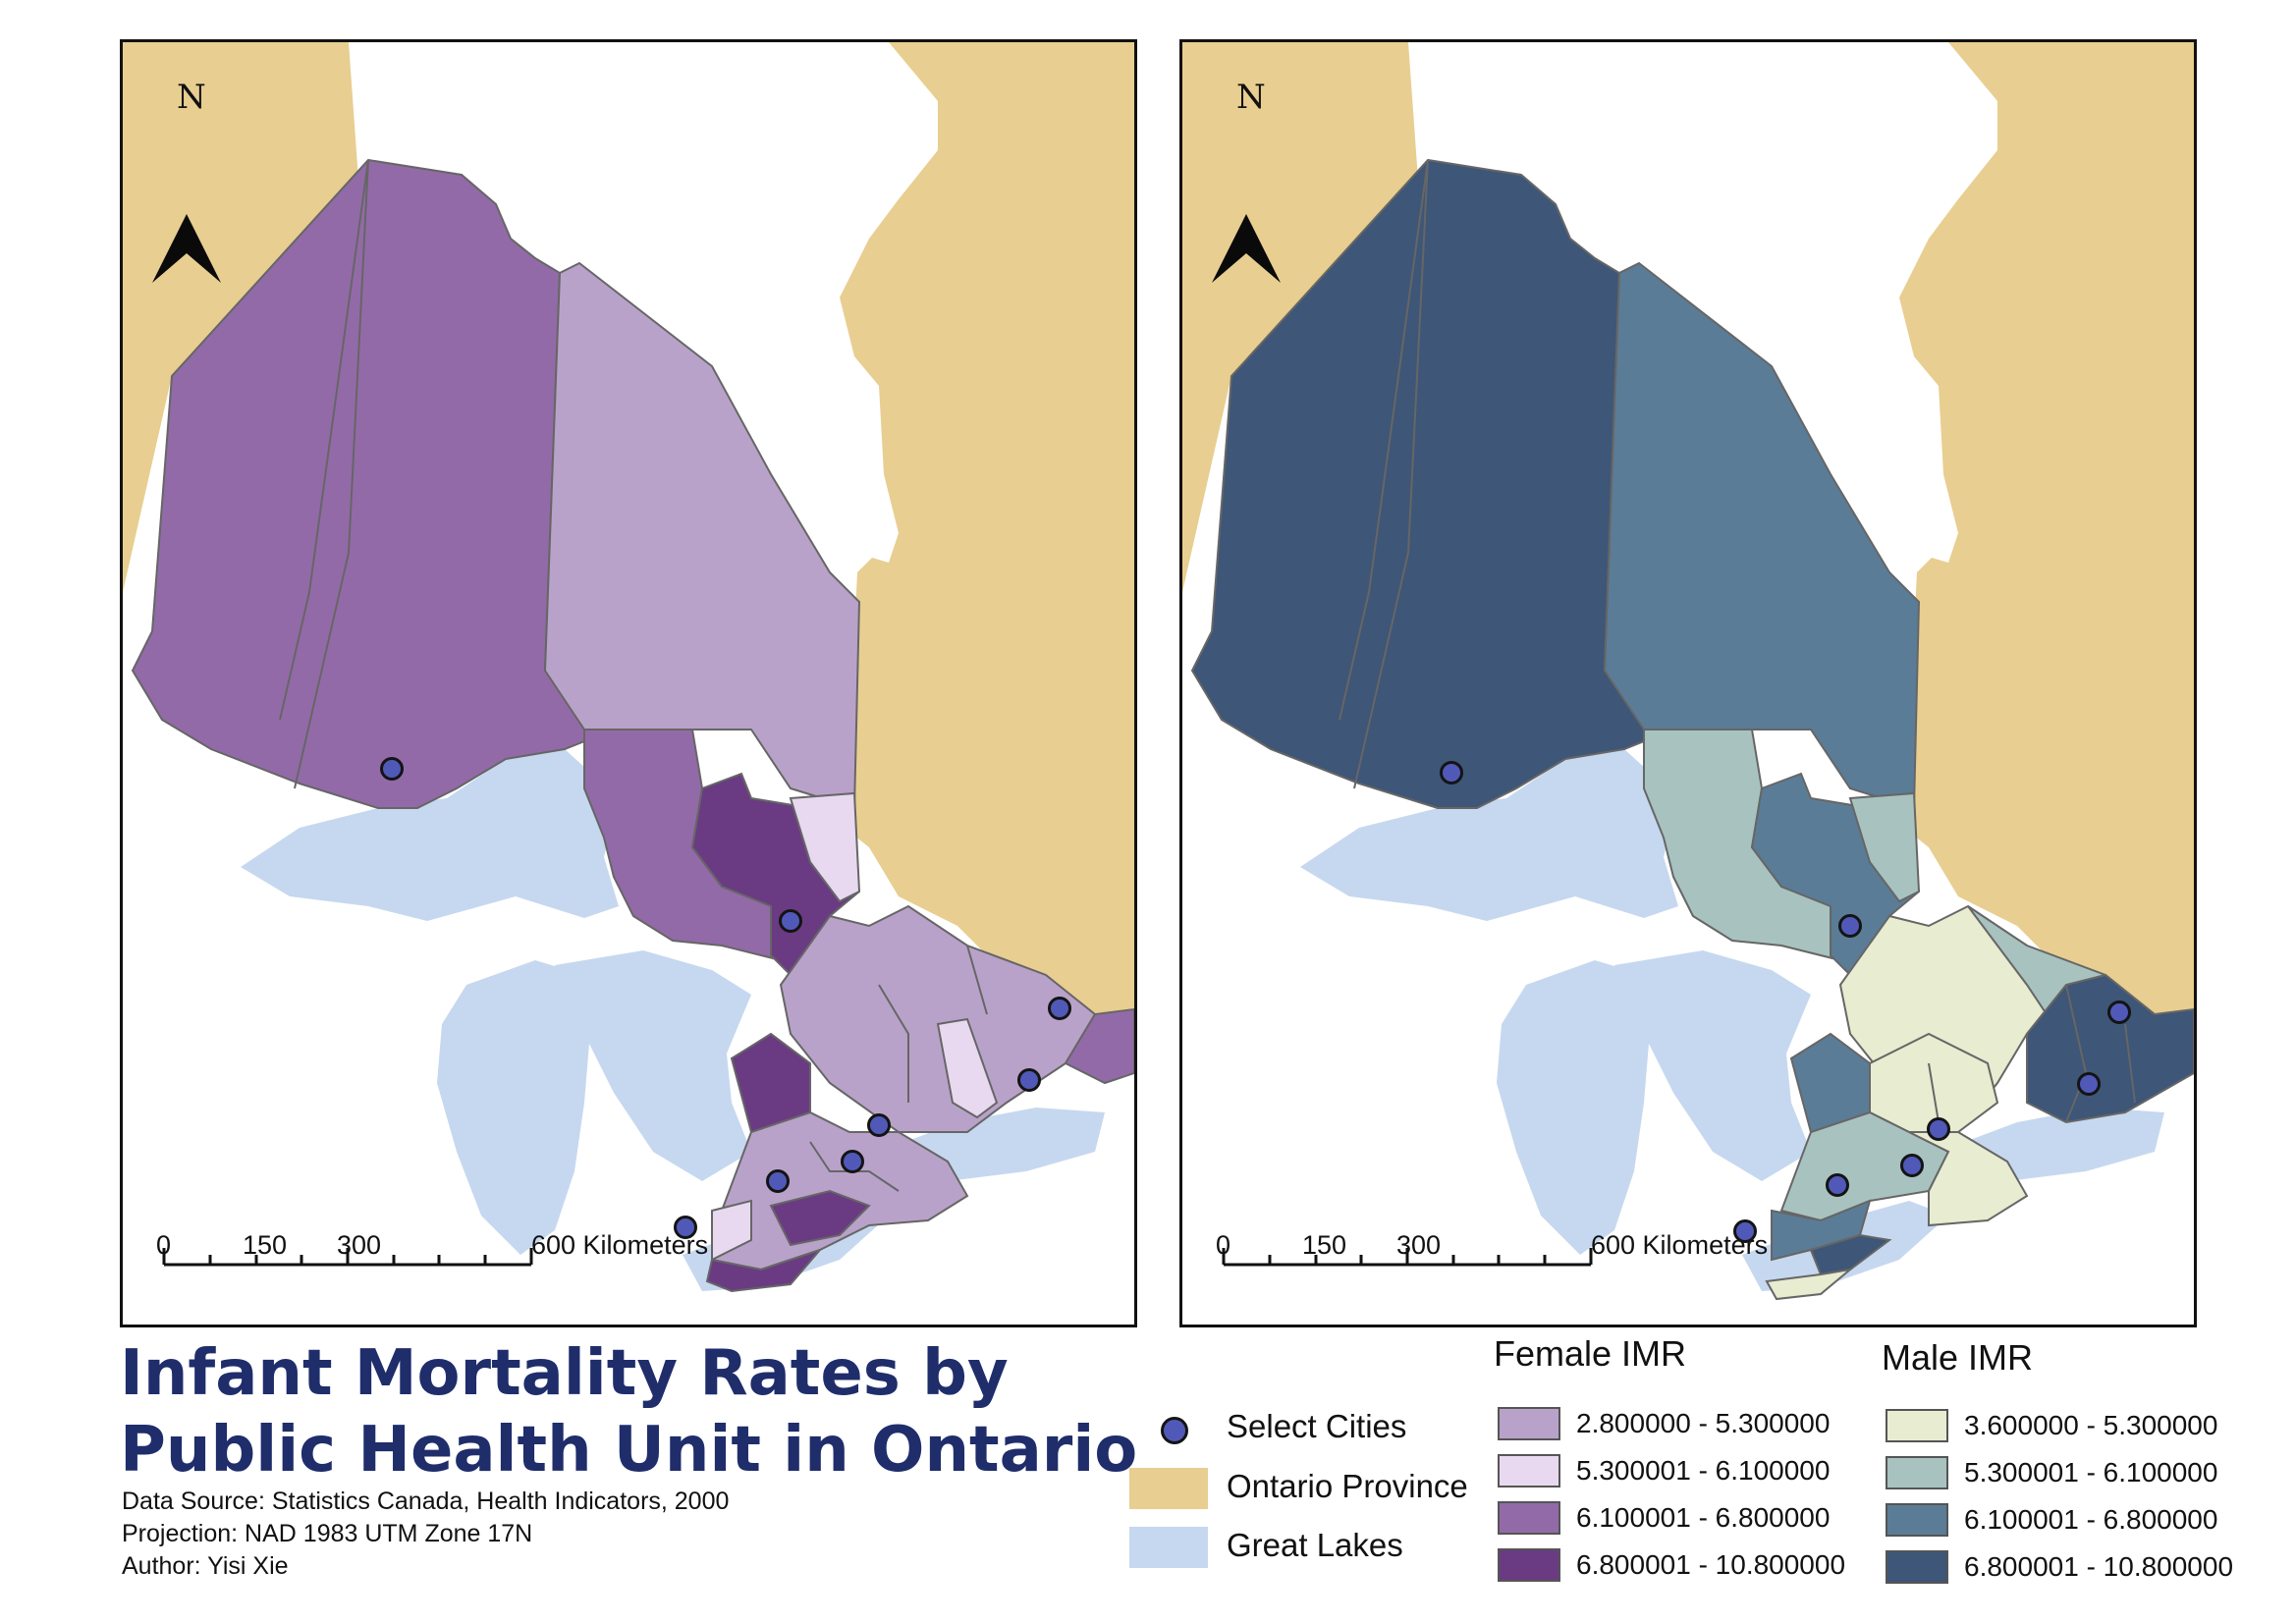  What do you see at coordinates (820, 1218) in the screenshot?
I see `unit-london-region` at bounding box center [820, 1218].